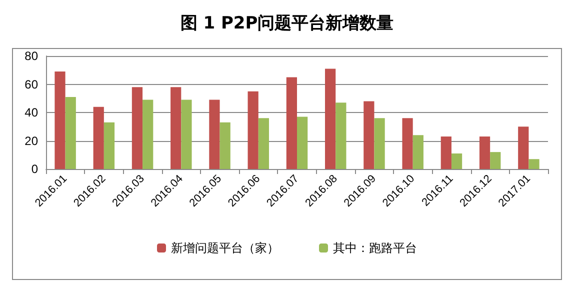 The height and width of the screenshot is (289, 574). I want to click on y-tick-label: 40, so click(31, 113).